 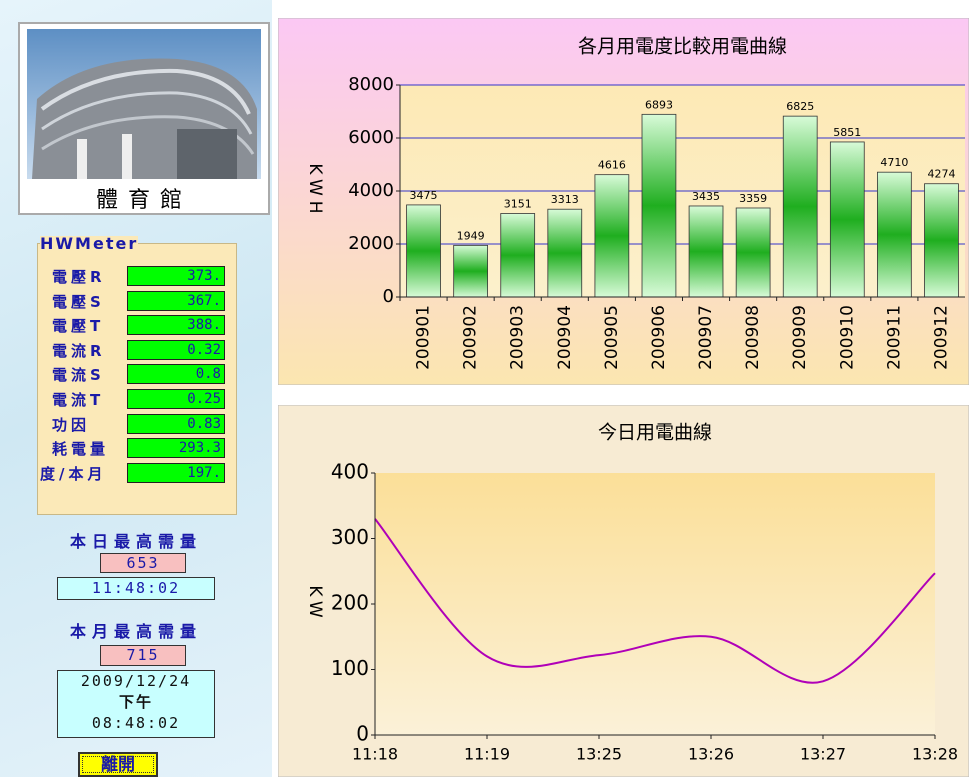 What do you see at coordinates (176, 300) in the screenshot?
I see `meter-value: 367.` at bounding box center [176, 300].